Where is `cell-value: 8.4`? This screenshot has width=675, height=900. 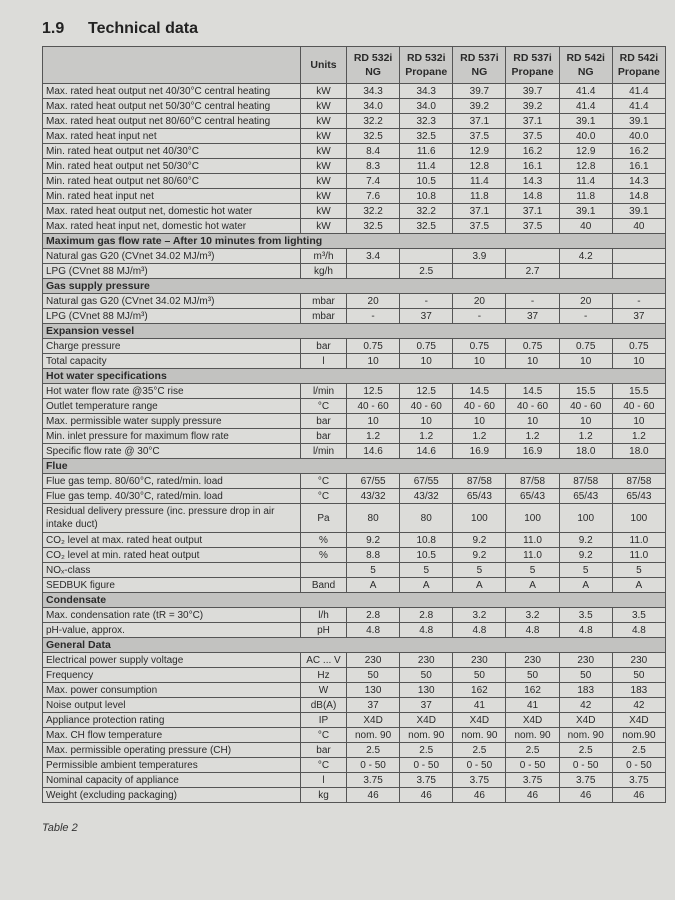 cell-value: 8.4 is located at coordinates (373, 151).